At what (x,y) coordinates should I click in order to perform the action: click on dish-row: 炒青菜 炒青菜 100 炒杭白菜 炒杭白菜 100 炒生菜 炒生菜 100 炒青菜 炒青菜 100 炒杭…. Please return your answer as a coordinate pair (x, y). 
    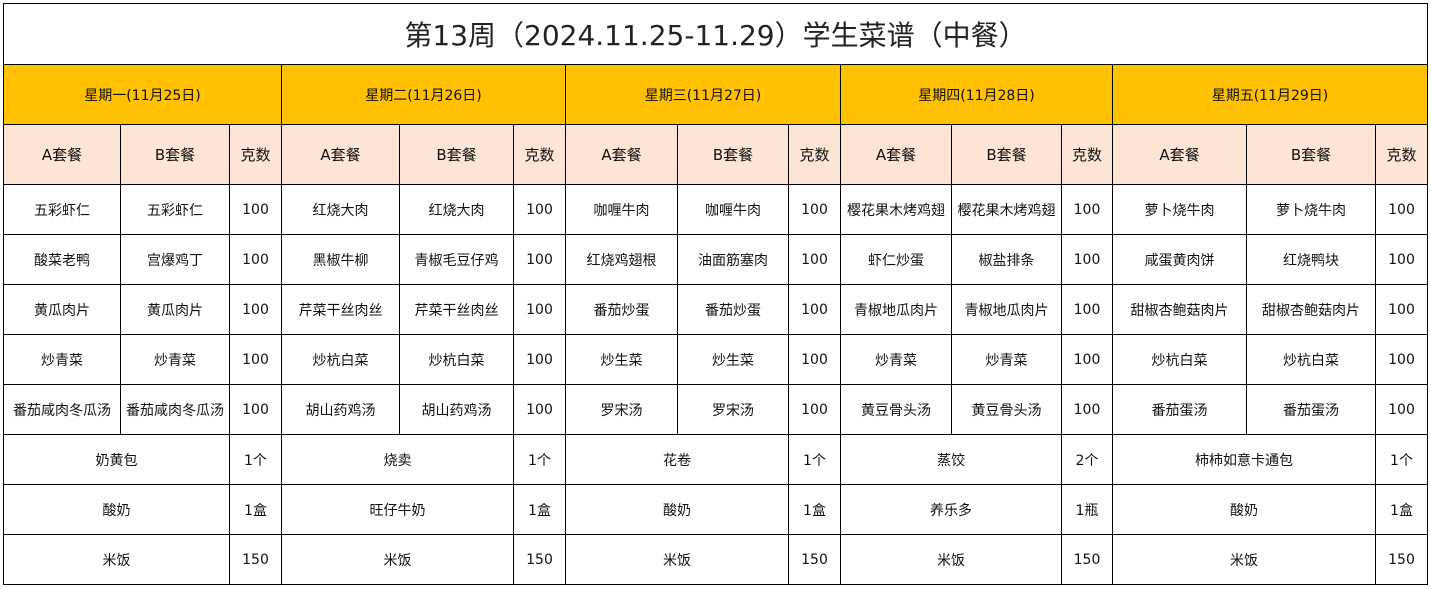
    Looking at the image, I should click on (716, 359).